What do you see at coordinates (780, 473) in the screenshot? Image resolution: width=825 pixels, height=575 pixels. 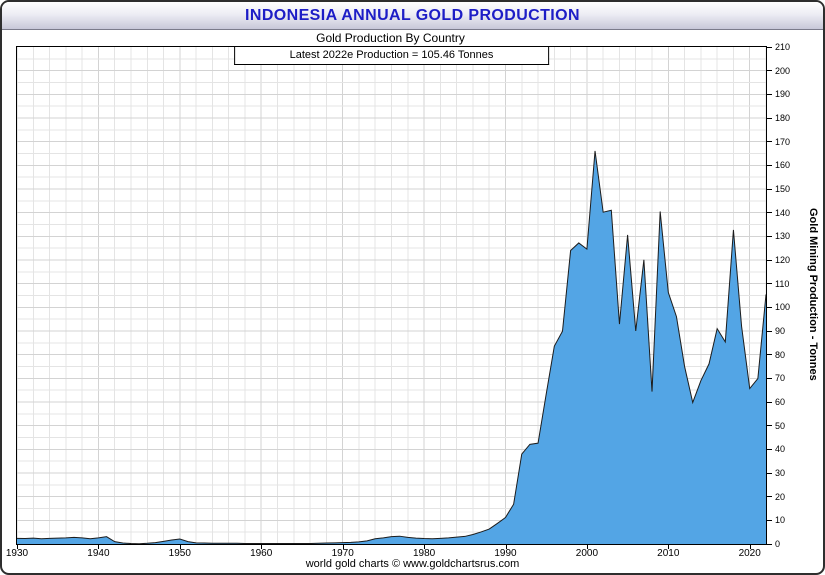 I see `y-tick-label: 30` at bounding box center [780, 473].